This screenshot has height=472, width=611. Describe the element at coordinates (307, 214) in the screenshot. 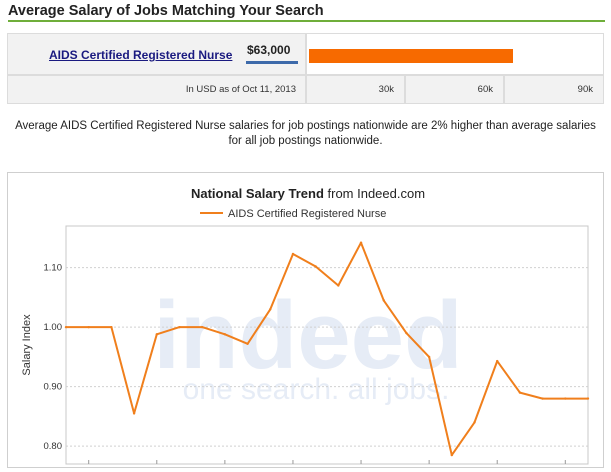

I see `legend-label: AIDS Certified Registered Nurse` at that location.